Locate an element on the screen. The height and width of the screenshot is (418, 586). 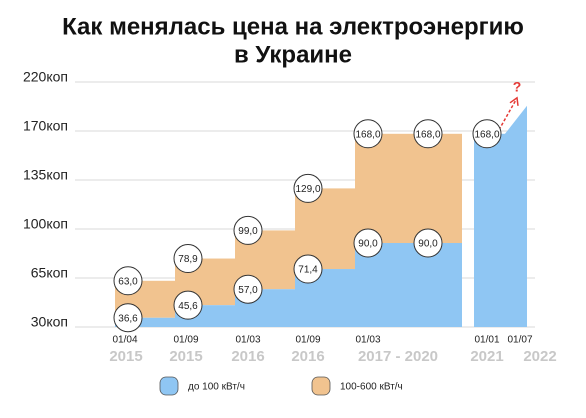
y-tick-label: 100коп is located at coordinates (45, 224).